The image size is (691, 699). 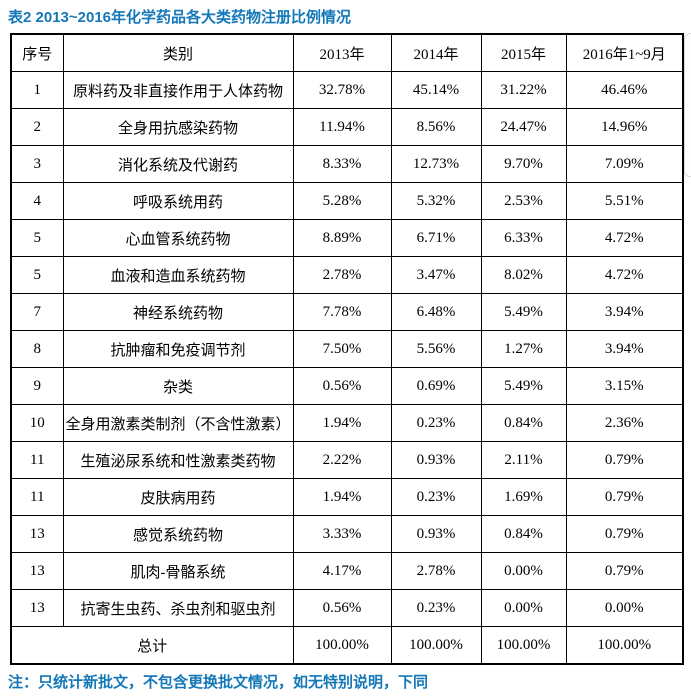 I want to click on value-cell: 6.33%, so click(x=523, y=238).